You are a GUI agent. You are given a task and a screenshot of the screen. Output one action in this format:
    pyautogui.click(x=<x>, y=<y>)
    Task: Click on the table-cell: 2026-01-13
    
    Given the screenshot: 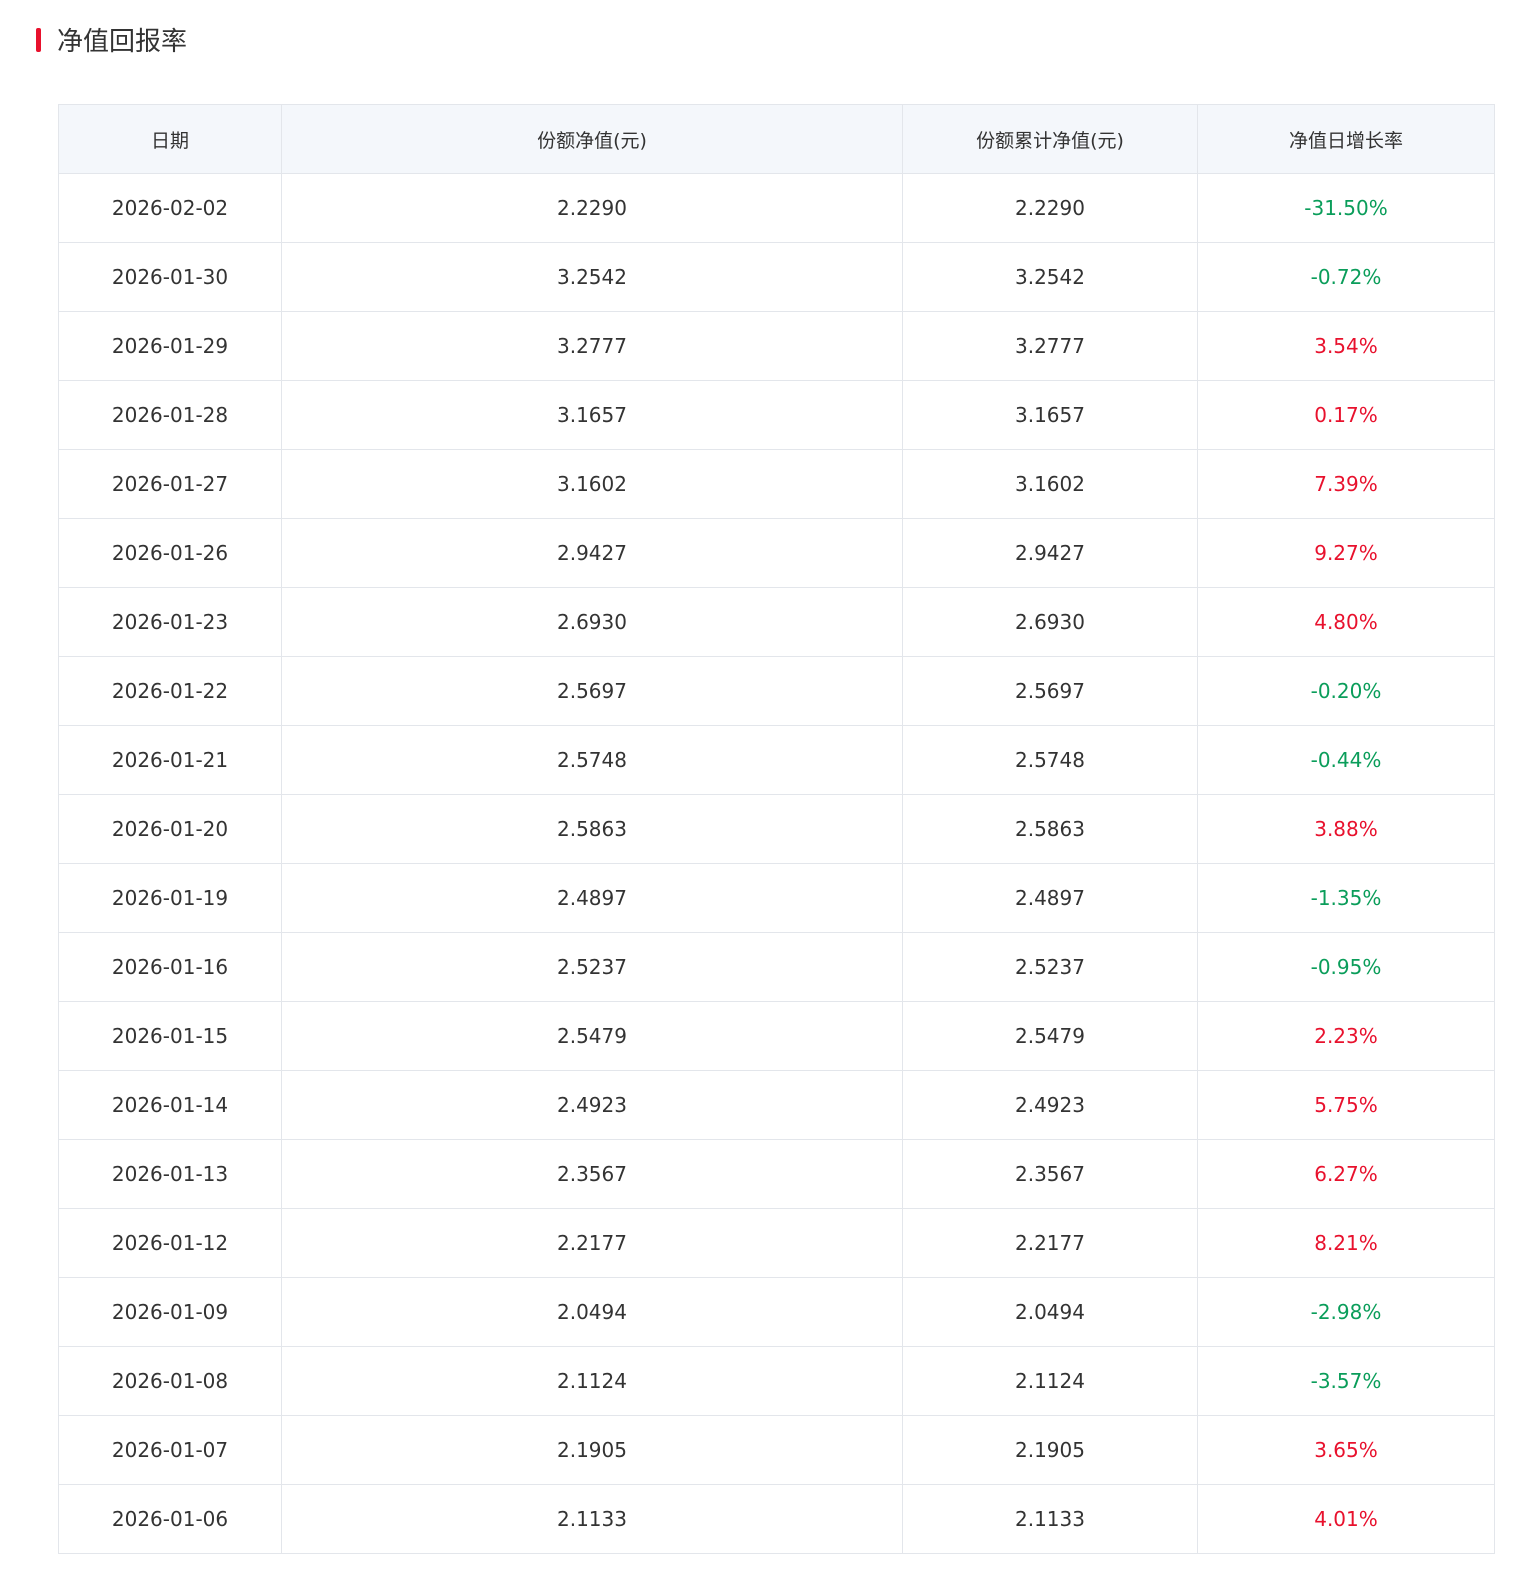 What is the action you would take?
    pyautogui.click(x=170, y=1174)
    